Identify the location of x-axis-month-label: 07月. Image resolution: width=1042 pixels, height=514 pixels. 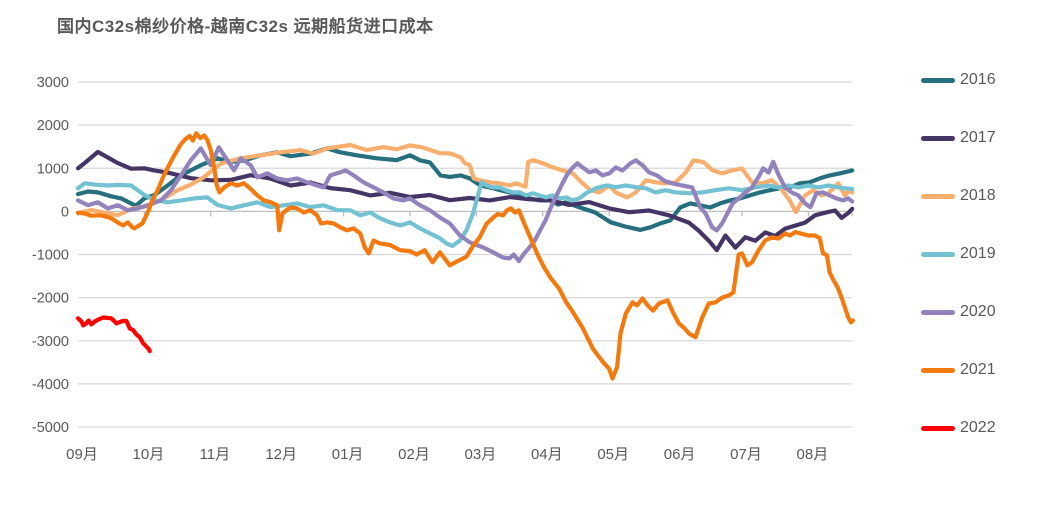
(746, 454).